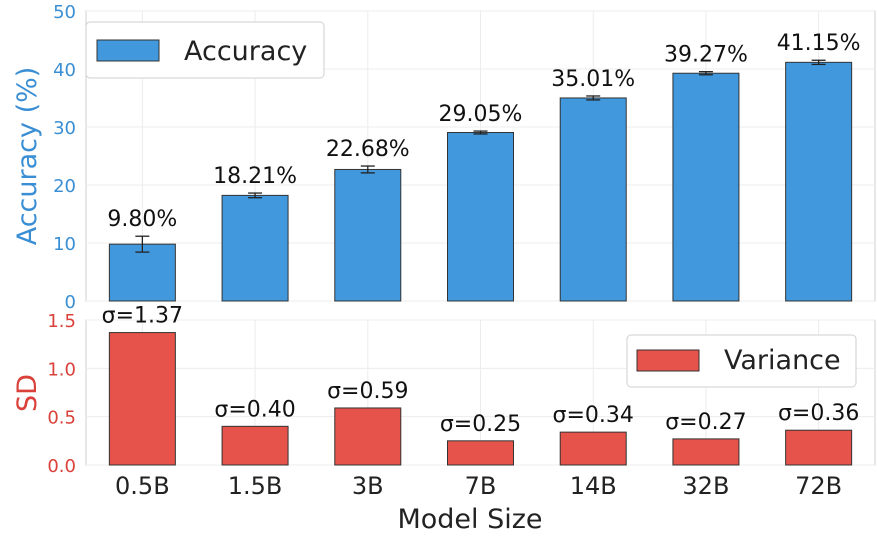 Image resolution: width=877 pixels, height=544 pixels. Describe the element at coordinates (61, 466) in the screenshot. I see `y-tick-label: 0.0` at that location.